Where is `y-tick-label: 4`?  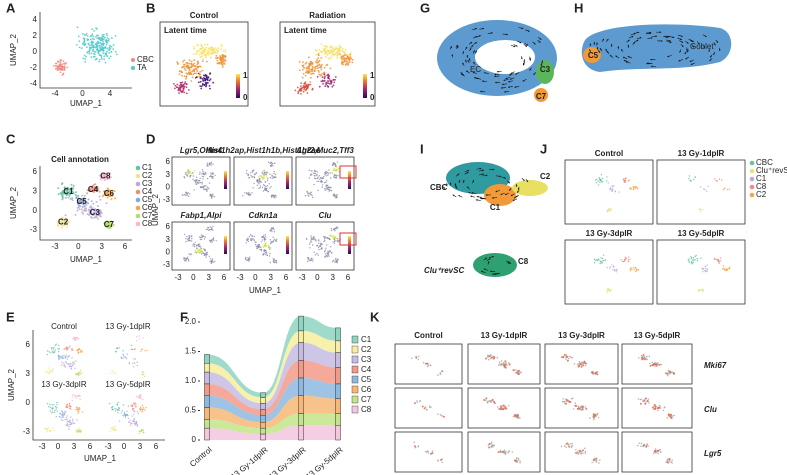
y-tick-label: 4 is located at coordinates (35, 19).